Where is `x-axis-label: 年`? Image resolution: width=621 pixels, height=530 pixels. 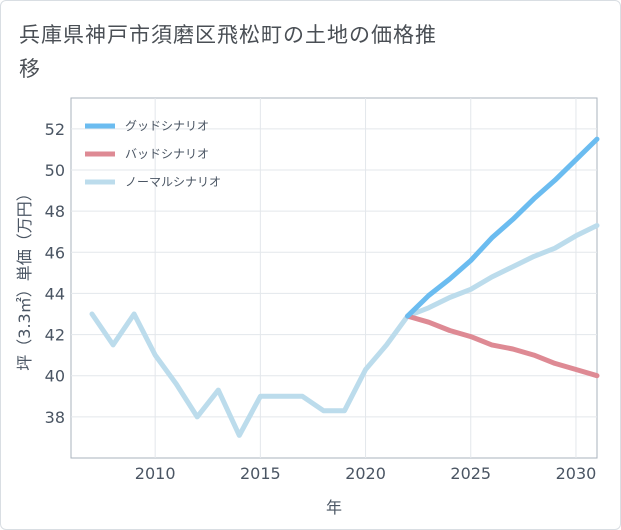
x-axis-label: 年 is located at coordinates (334, 507).